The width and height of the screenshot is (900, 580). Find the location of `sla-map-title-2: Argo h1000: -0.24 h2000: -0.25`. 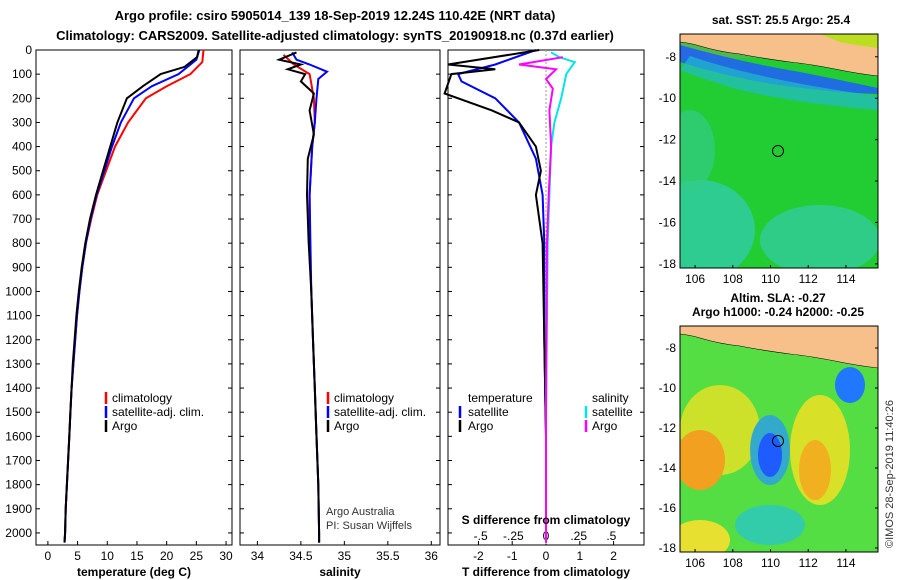

sla-map-title-2: Argo h1000: -0.24 h2000: -0.25 is located at coordinates (778, 312).